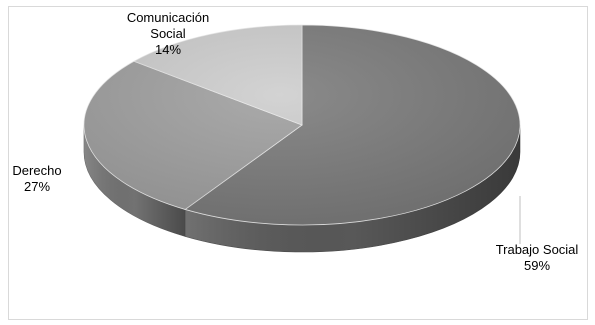  Describe the element at coordinates (537, 265) in the screenshot. I see `data-label-line: 59%` at that location.